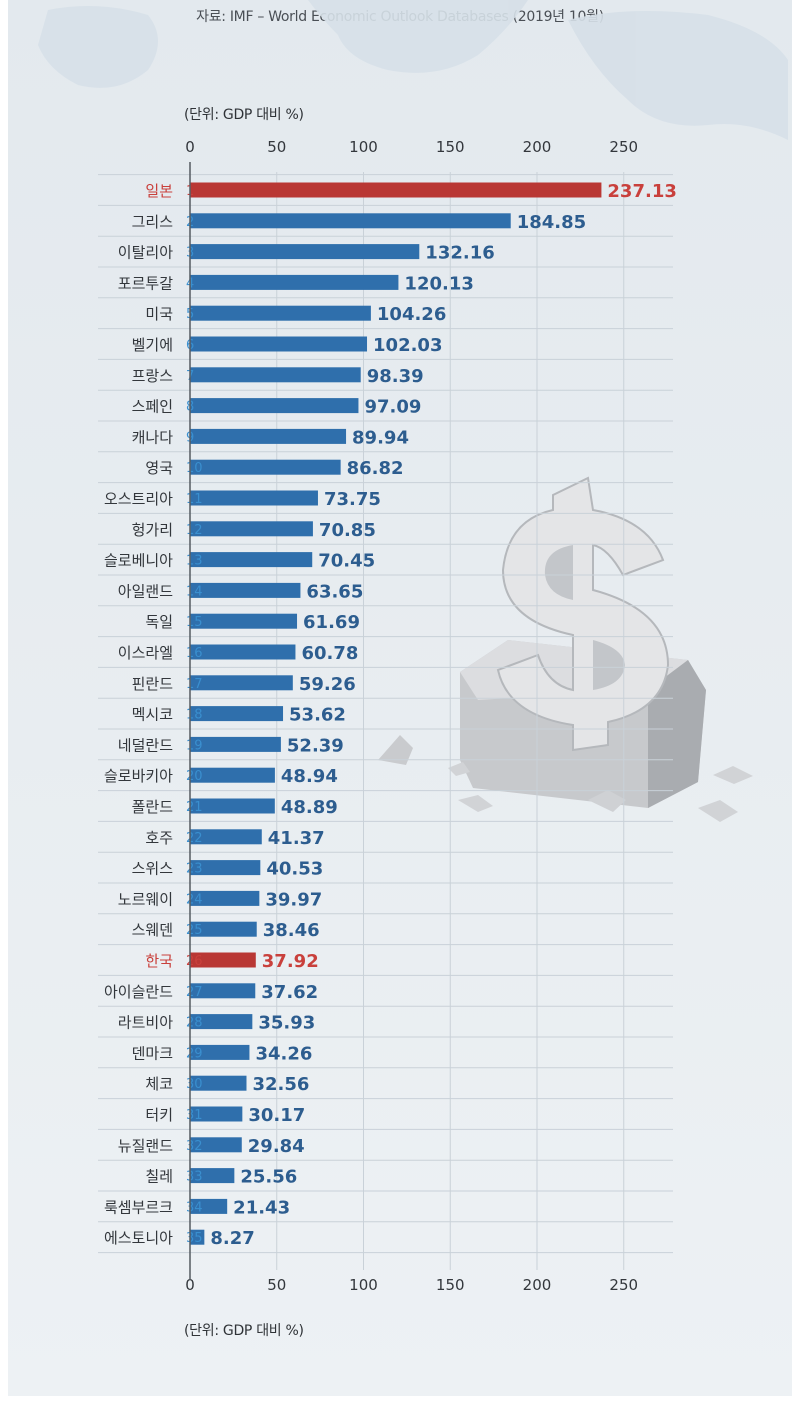 Image resolution: width=800 pixels, height=1404 pixels. Describe the element at coordinates (392, 407) in the screenshot. I see `value-label: 97.09` at that location.